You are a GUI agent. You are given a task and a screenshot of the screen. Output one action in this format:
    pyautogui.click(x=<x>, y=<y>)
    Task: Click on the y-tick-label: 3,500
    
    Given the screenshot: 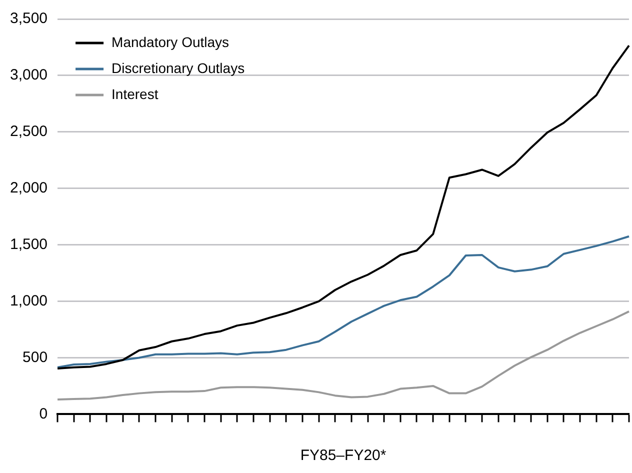 What is the action you would take?
    pyautogui.click(x=29, y=19)
    